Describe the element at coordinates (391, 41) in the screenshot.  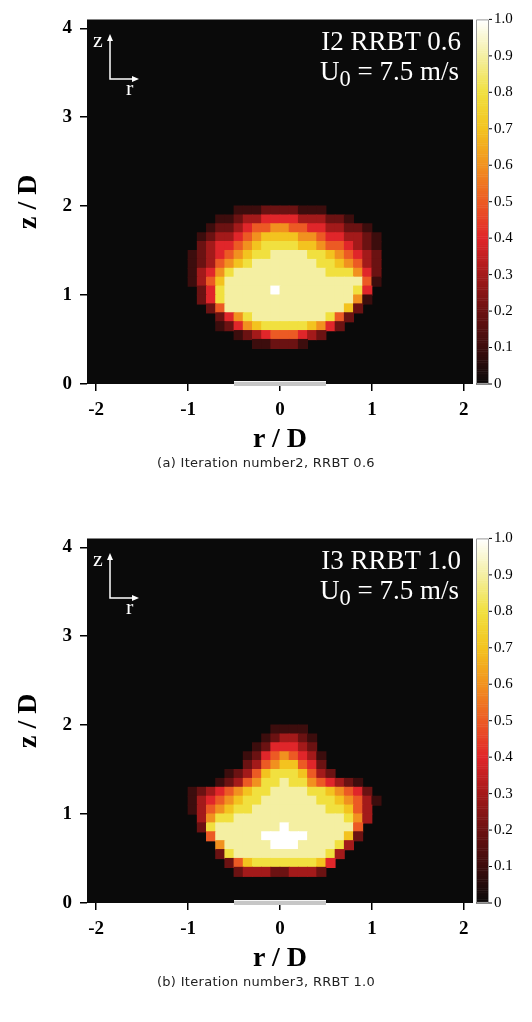
I see `annotation: I2 RRBT 0.6` at that location.